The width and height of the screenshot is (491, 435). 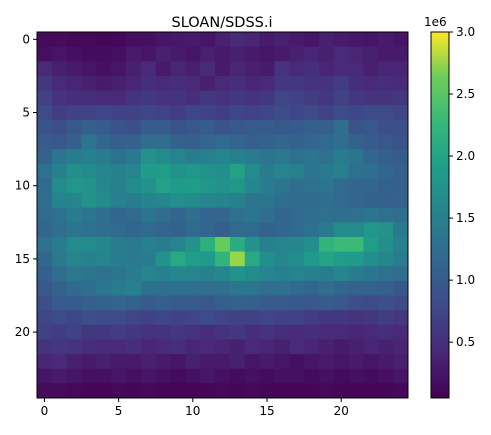 What do you see at coordinates (465, 156) in the screenshot?
I see `colorbar-tick-label: 2.0` at bounding box center [465, 156].